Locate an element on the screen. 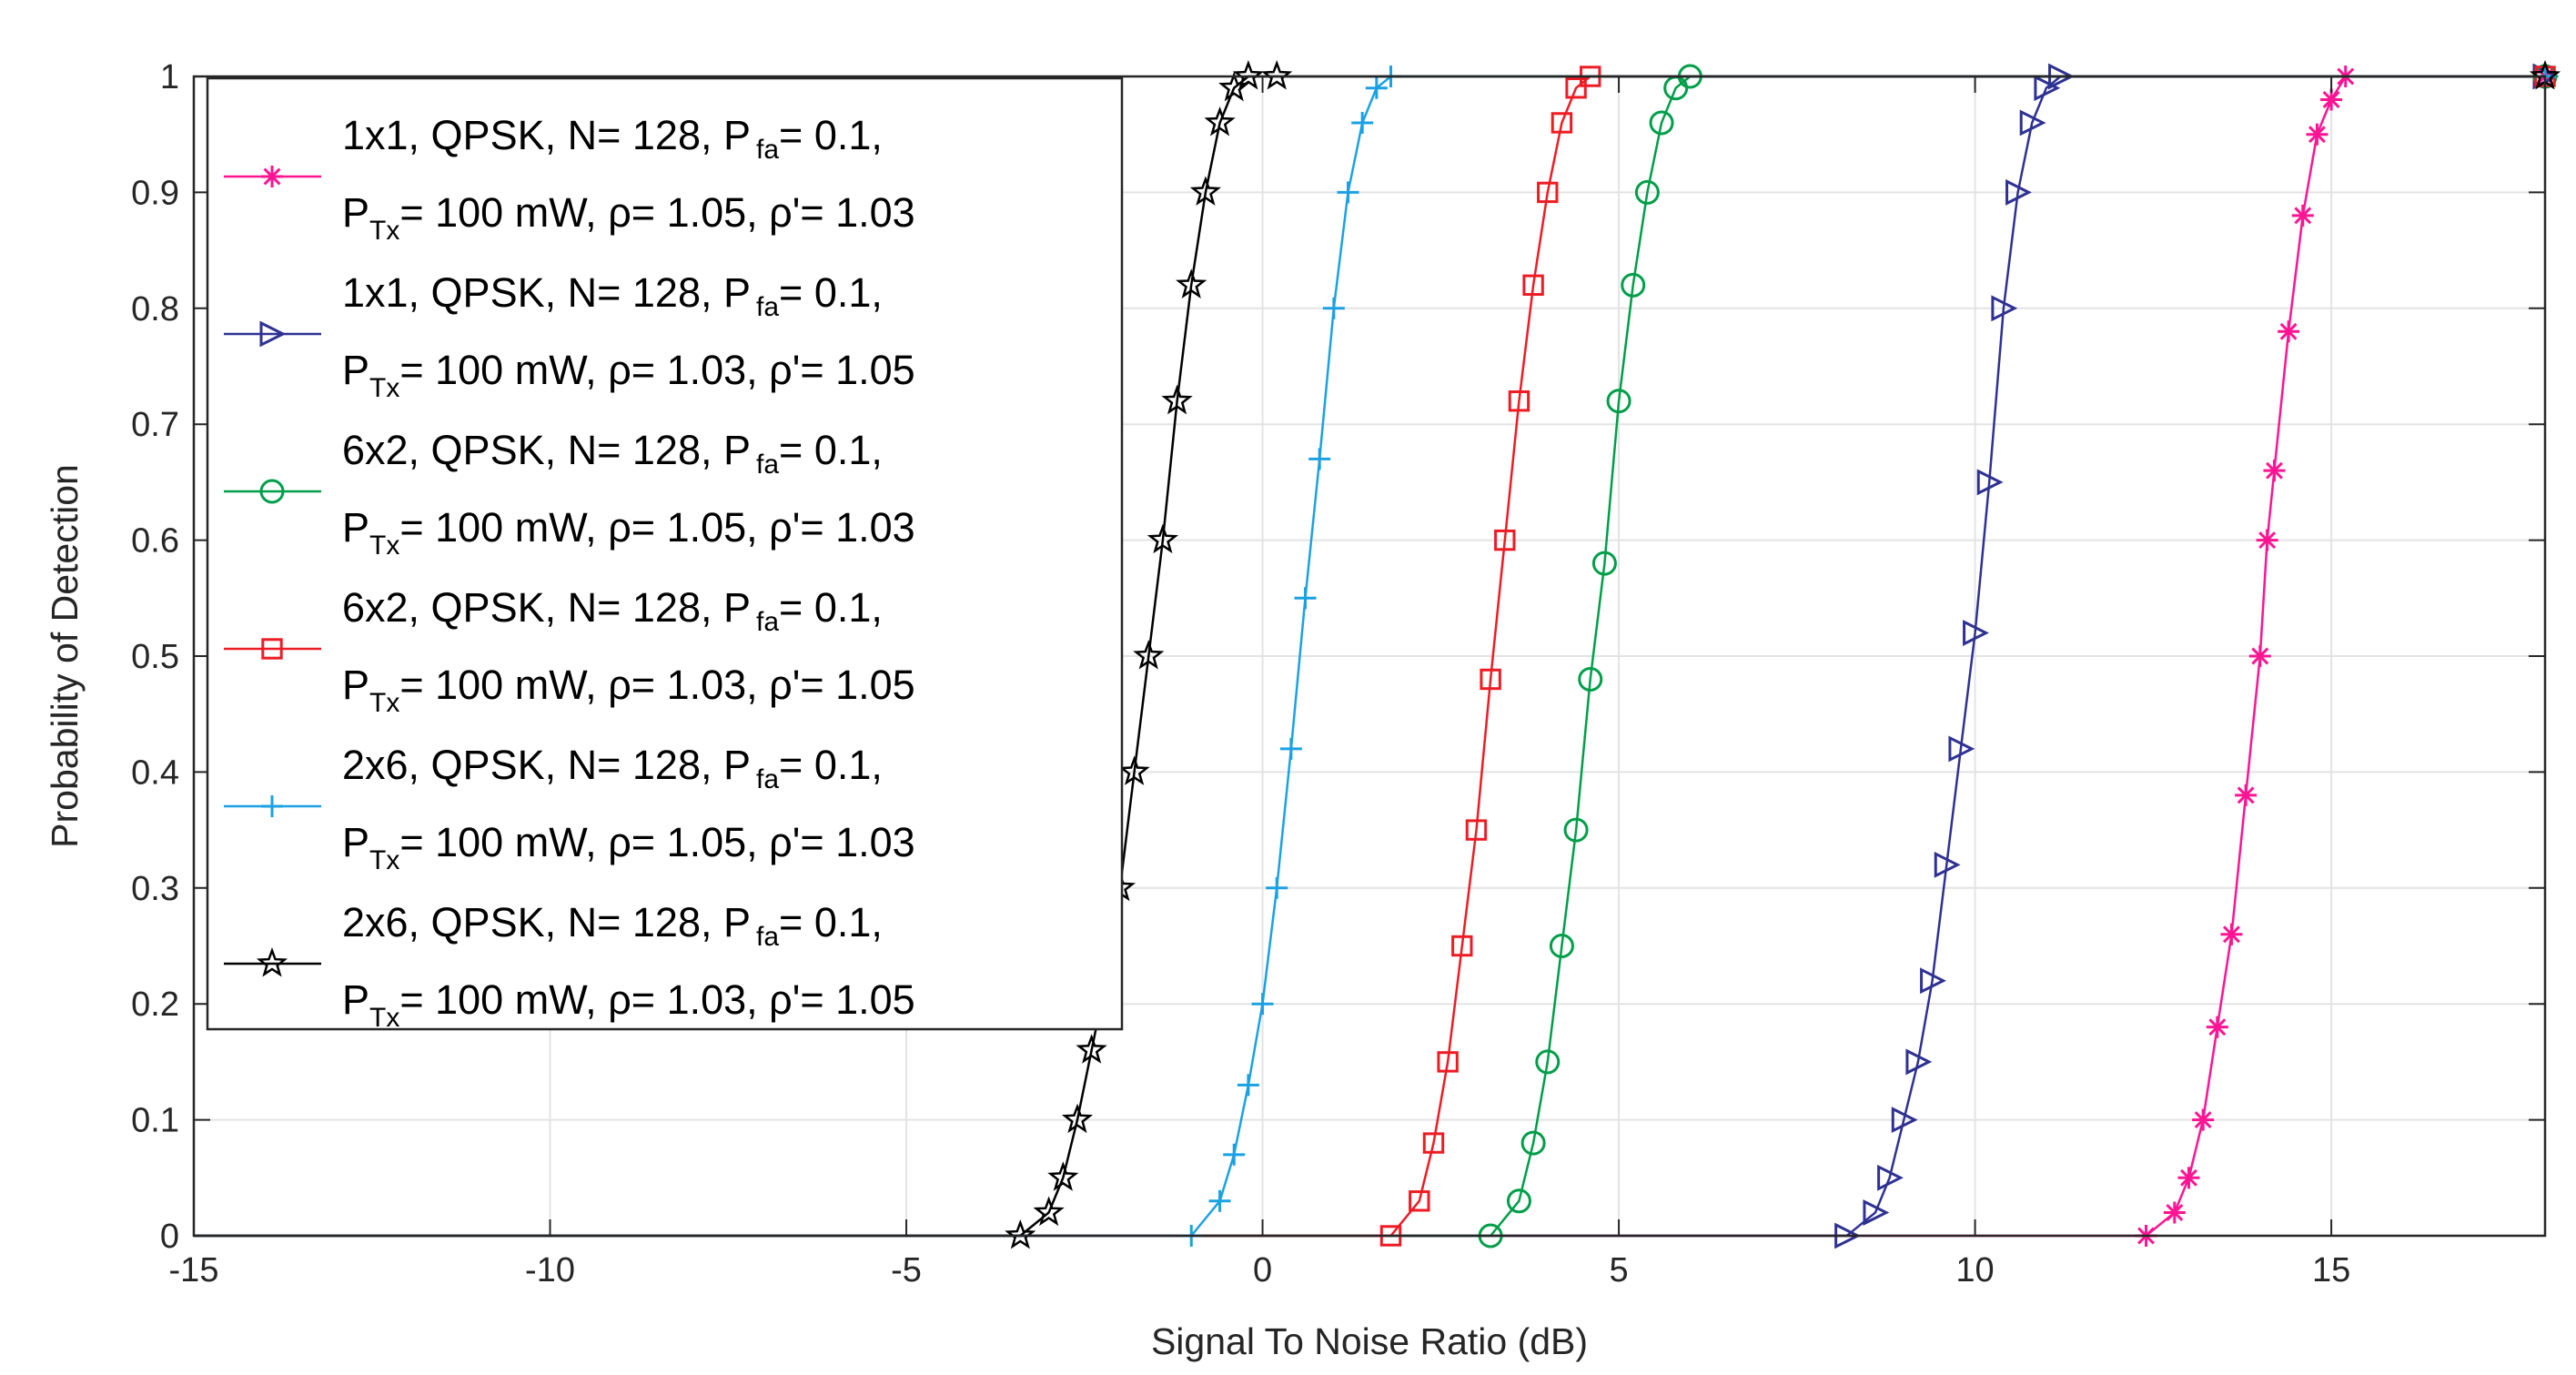  x-tick-label: -15 is located at coordinates (194, 1270).